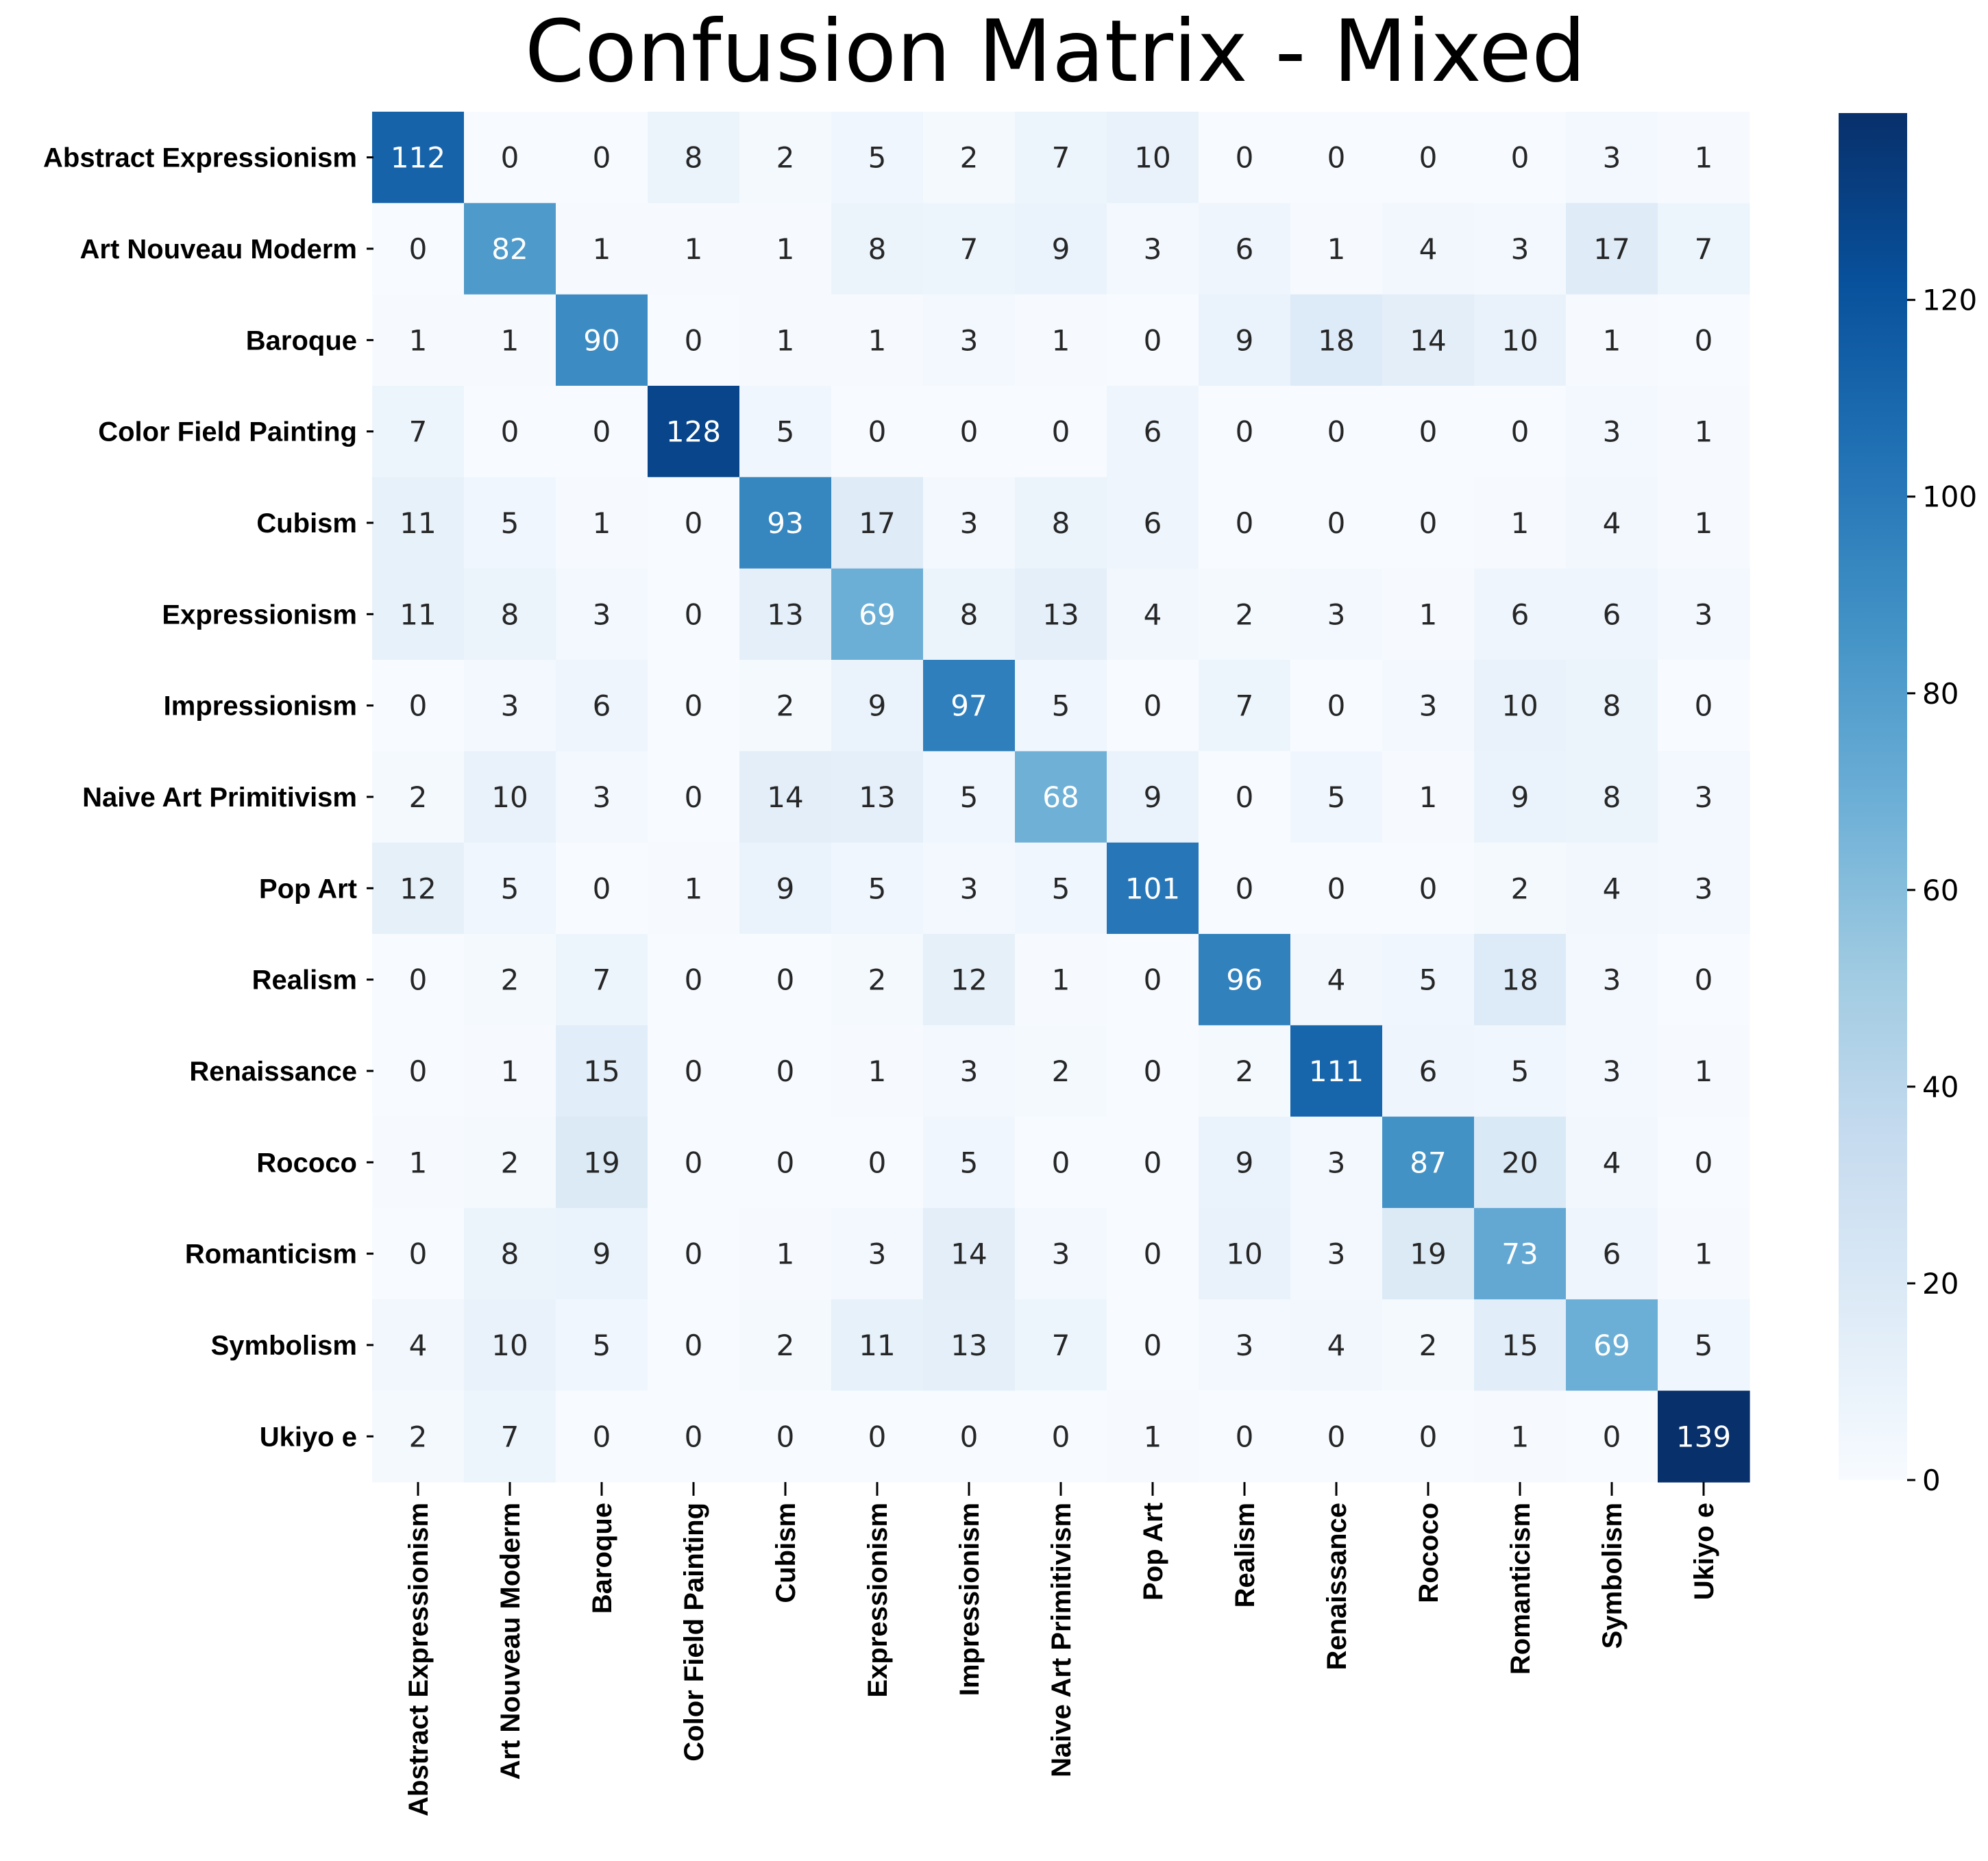 The height and width of the screenshot is (1861, 1988). Describe the element at coordinates (1940, 1284) in the screenshot. I see `colorbar-tick-label: 20` at that location.